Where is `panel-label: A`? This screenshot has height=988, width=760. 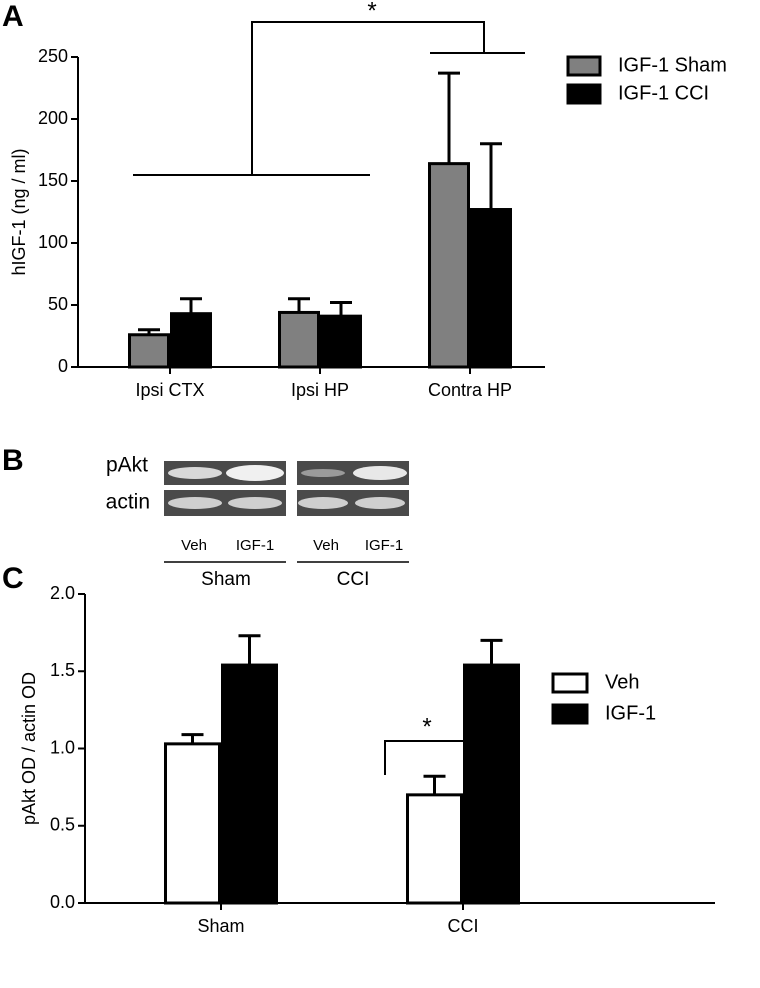 panel-label: A is located at coordinates (13, 16).